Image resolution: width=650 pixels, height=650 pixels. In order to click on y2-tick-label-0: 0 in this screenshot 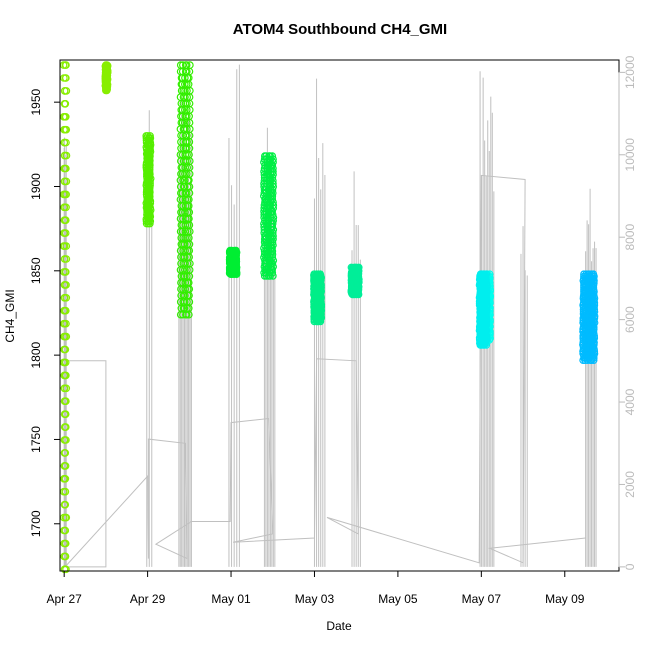, I will do `click(630, 566)`.